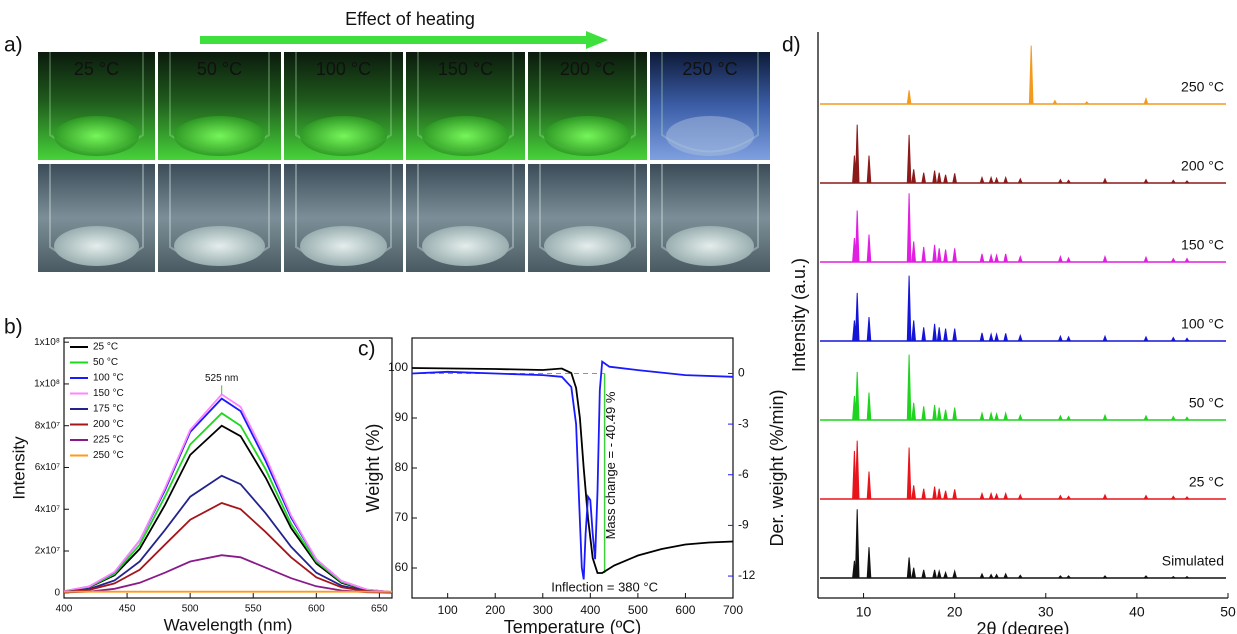  What do you see at coordinates (228, 624) in the screenshot?
I see `x-axis-label: Wavelength (nm)` at bounding box center [228, 624].